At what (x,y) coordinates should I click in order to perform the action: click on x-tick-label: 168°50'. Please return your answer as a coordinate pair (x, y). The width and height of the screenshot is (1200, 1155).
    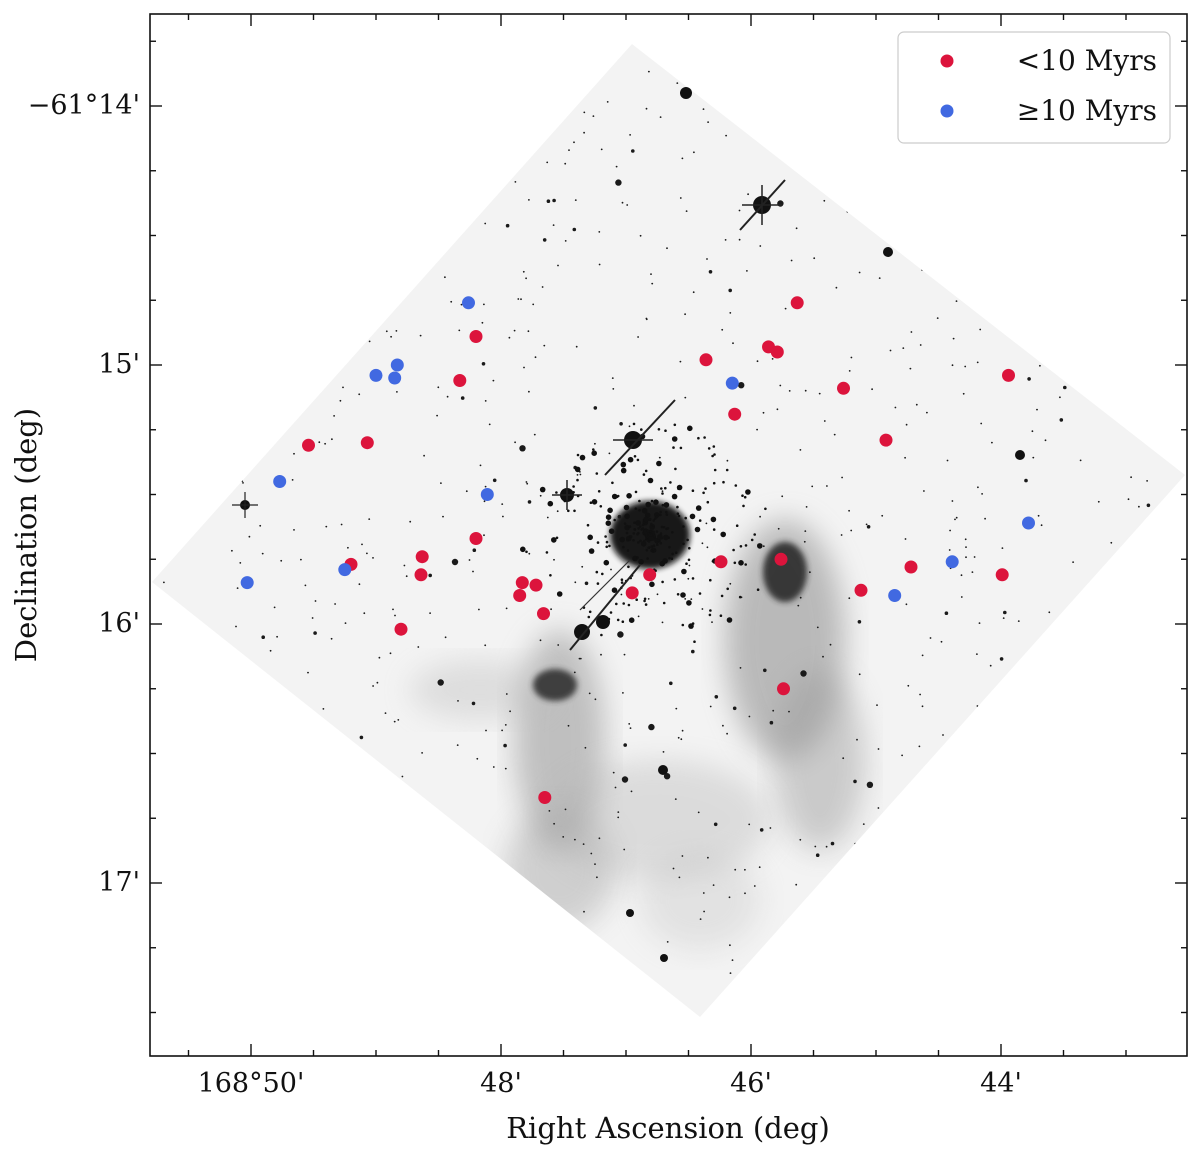
    Looking at the image, I should click on (251, 1083).